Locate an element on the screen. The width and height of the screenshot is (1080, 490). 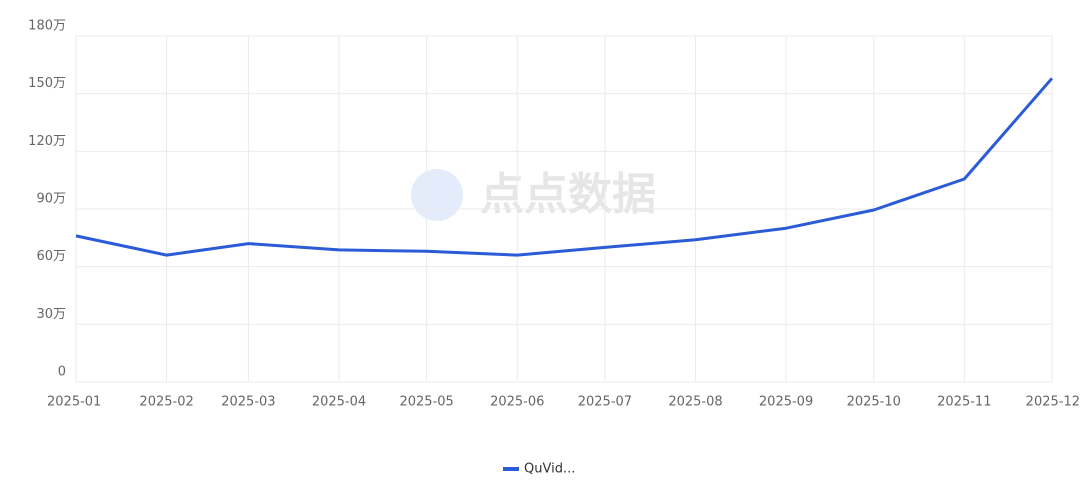
y-tick-label: 150万 is located at coordinates (47, 83).